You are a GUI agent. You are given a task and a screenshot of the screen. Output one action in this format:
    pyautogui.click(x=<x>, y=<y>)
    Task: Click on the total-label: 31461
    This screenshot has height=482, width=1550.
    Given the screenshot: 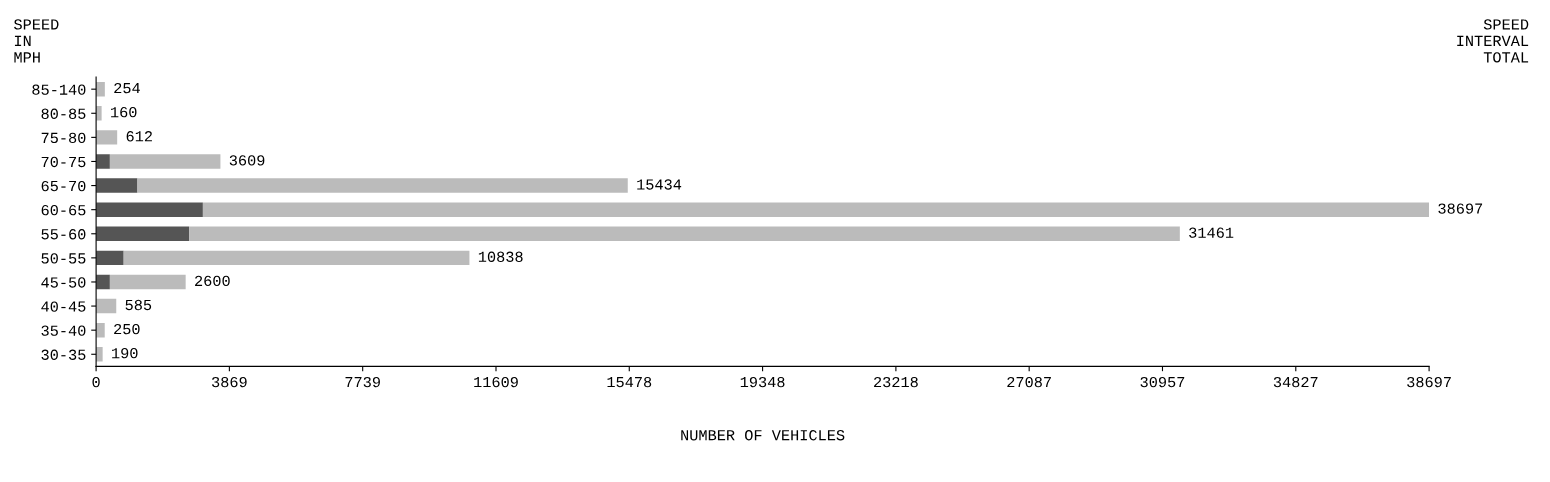 What is the action you would take?
    pyautogui.click(x=1211, y=232)
    